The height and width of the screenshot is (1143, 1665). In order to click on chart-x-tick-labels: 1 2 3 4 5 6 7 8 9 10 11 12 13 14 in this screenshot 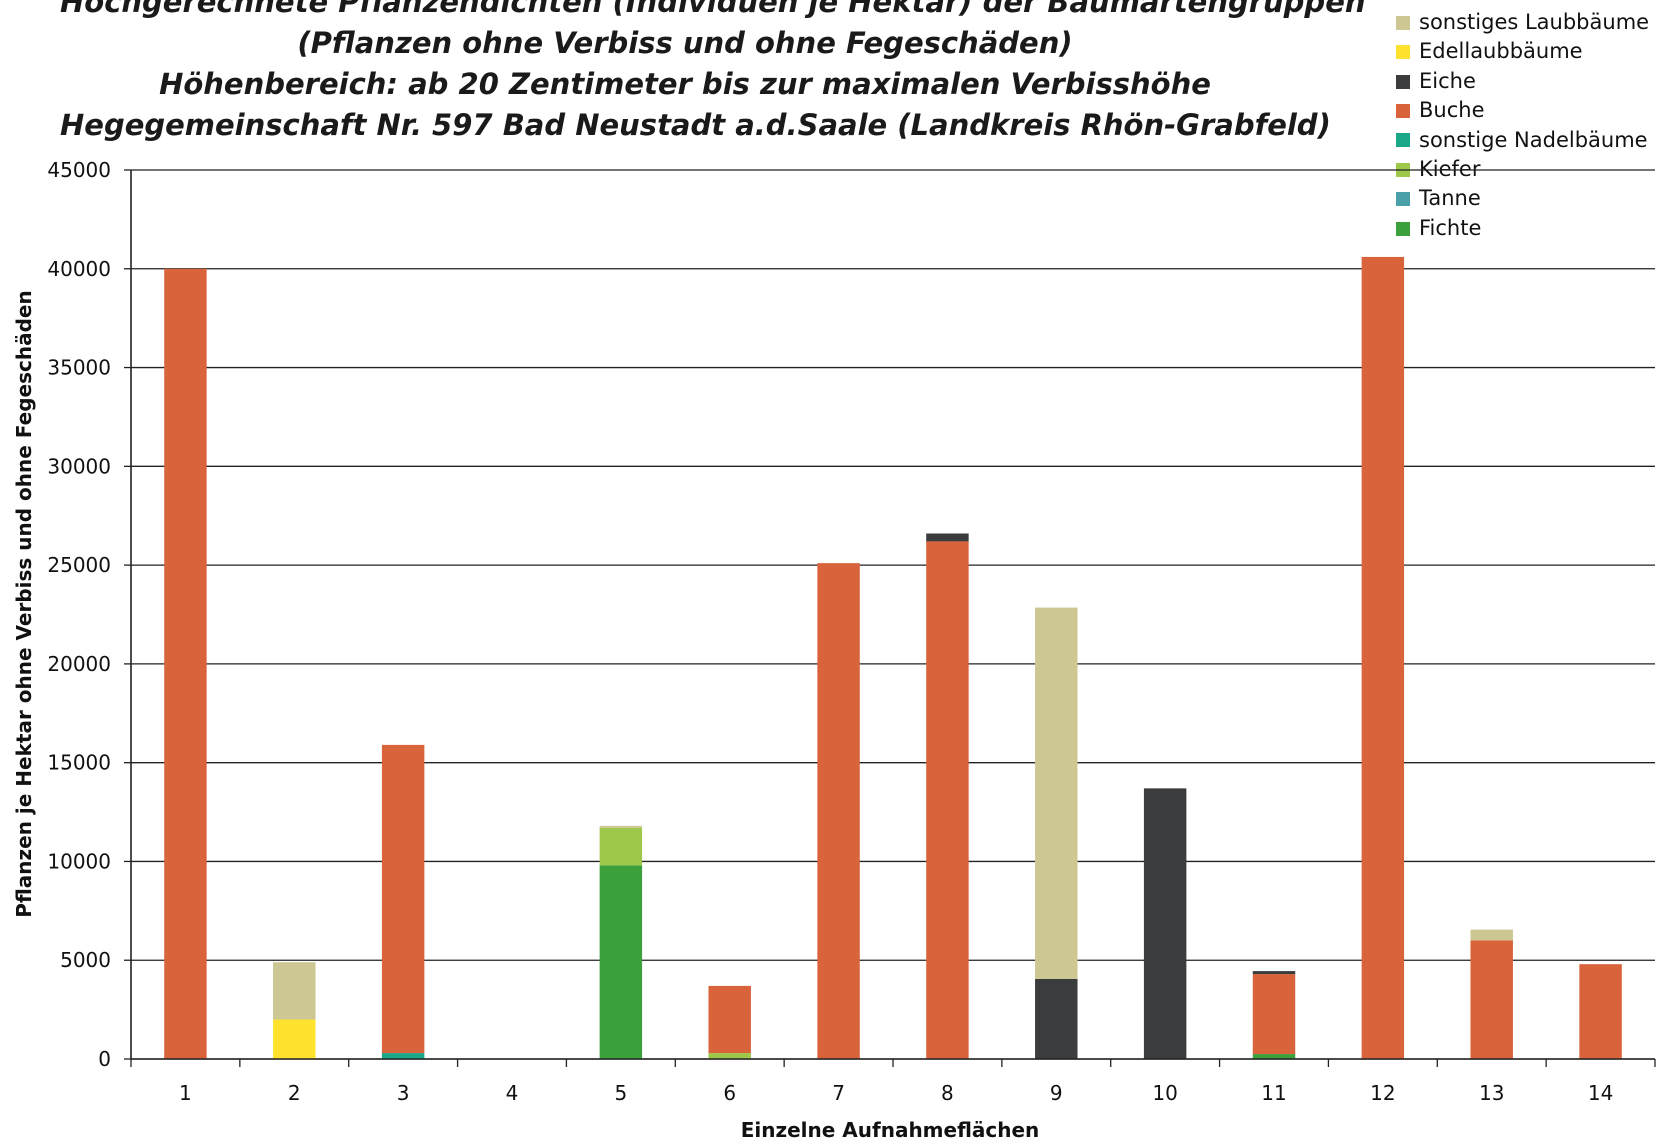, I will do `click(896, 1093)`.